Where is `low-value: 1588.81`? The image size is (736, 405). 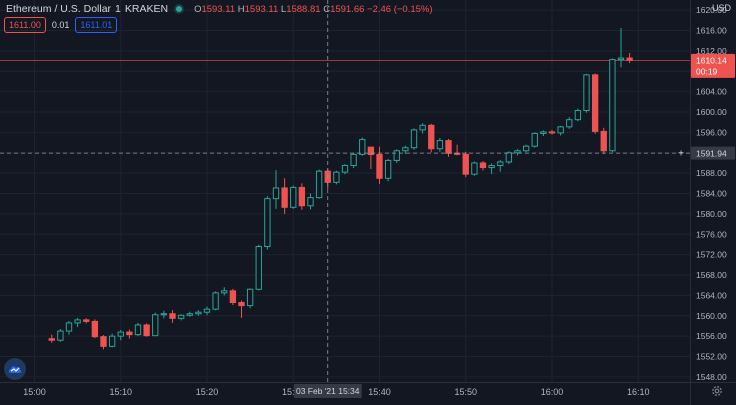 low-value: 1588.81 is located at coordinates (303, 9).